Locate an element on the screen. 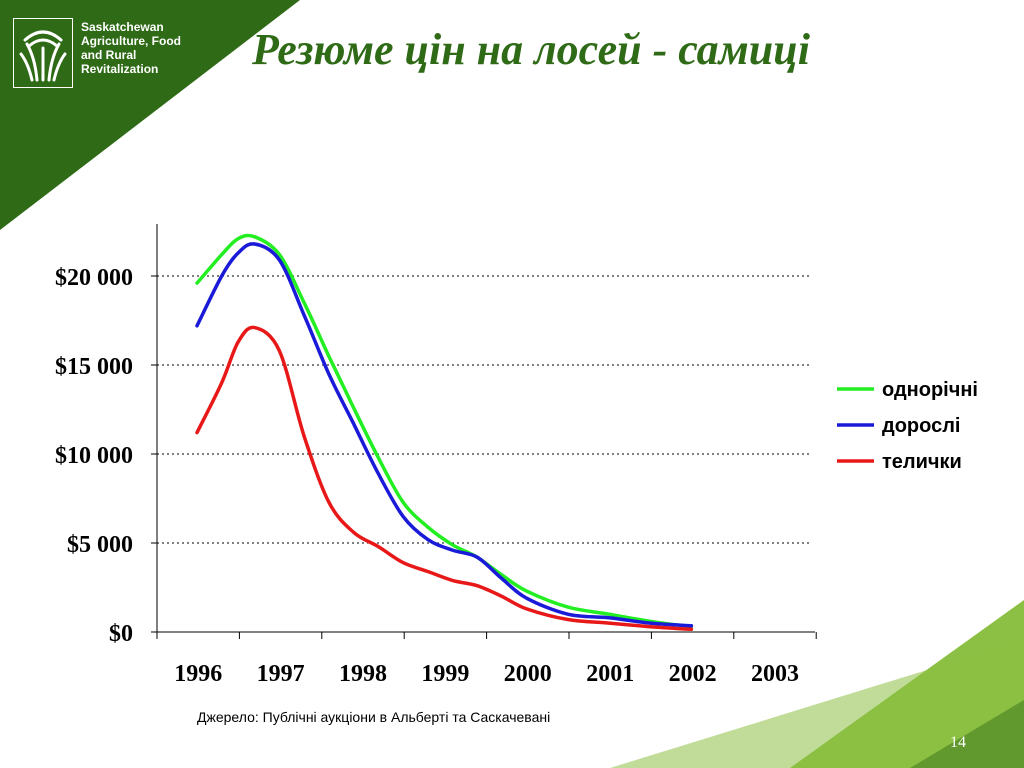 This screenshot has height=768, width=1024. x-tick-label: 1998 is located at coordinates (363, 674).